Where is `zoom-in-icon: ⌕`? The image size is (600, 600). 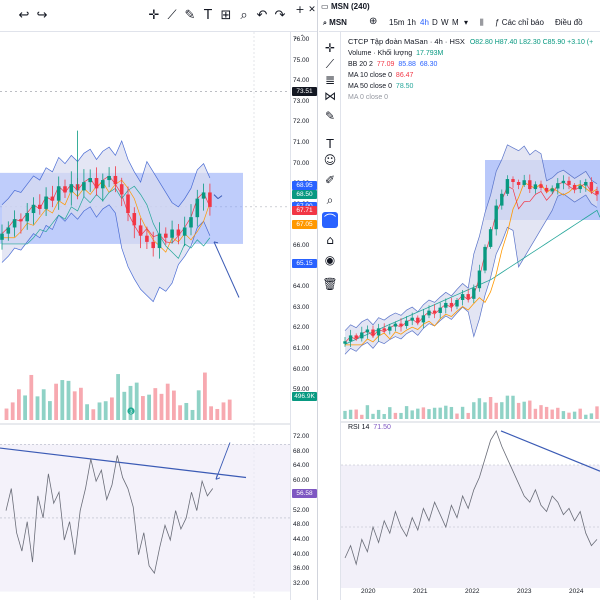
zoom-in-icon: ⌕ is located at coordinates (330, 200).